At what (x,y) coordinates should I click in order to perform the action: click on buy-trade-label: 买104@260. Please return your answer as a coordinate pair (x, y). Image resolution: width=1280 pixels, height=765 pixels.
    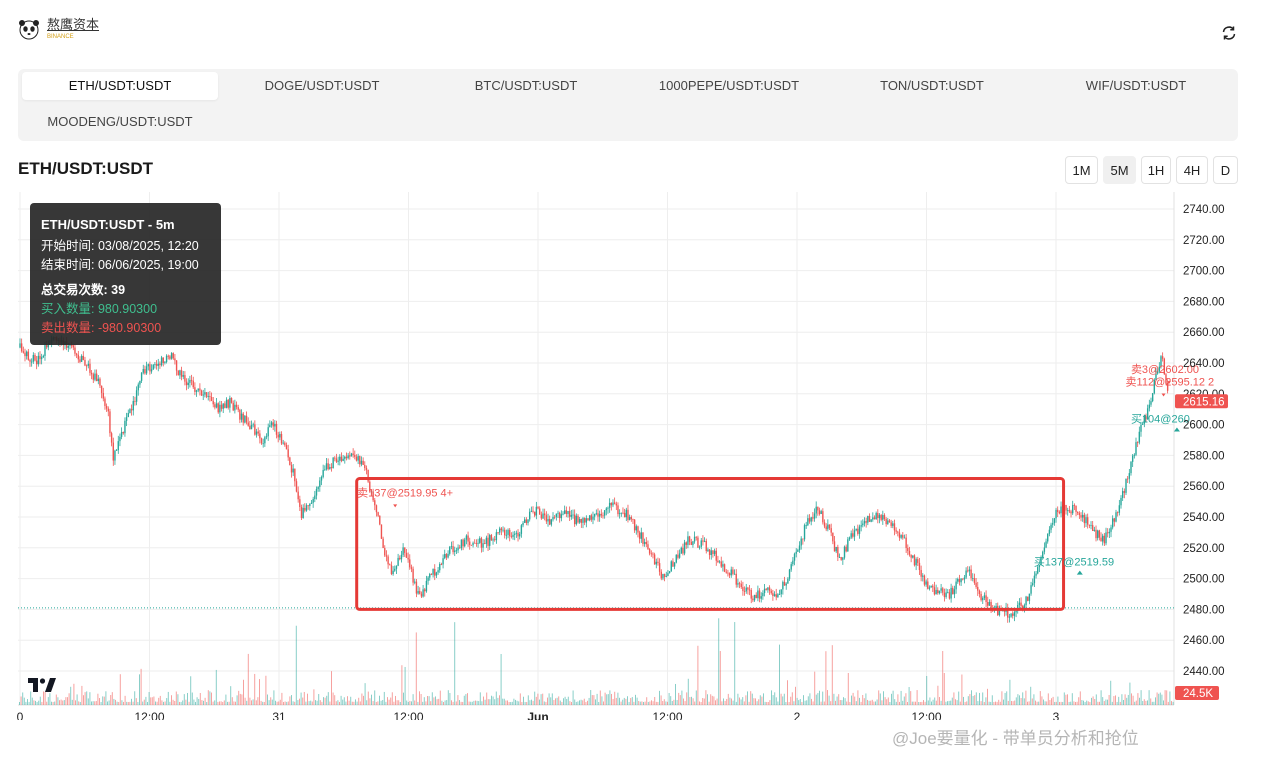
    Looking at the image, I should click on (1160, 418).